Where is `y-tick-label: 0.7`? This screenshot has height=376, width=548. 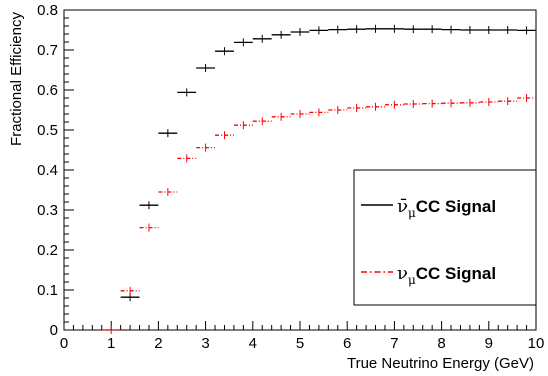 y-tick-label: 0.7 is located at coordinates (47, 50).